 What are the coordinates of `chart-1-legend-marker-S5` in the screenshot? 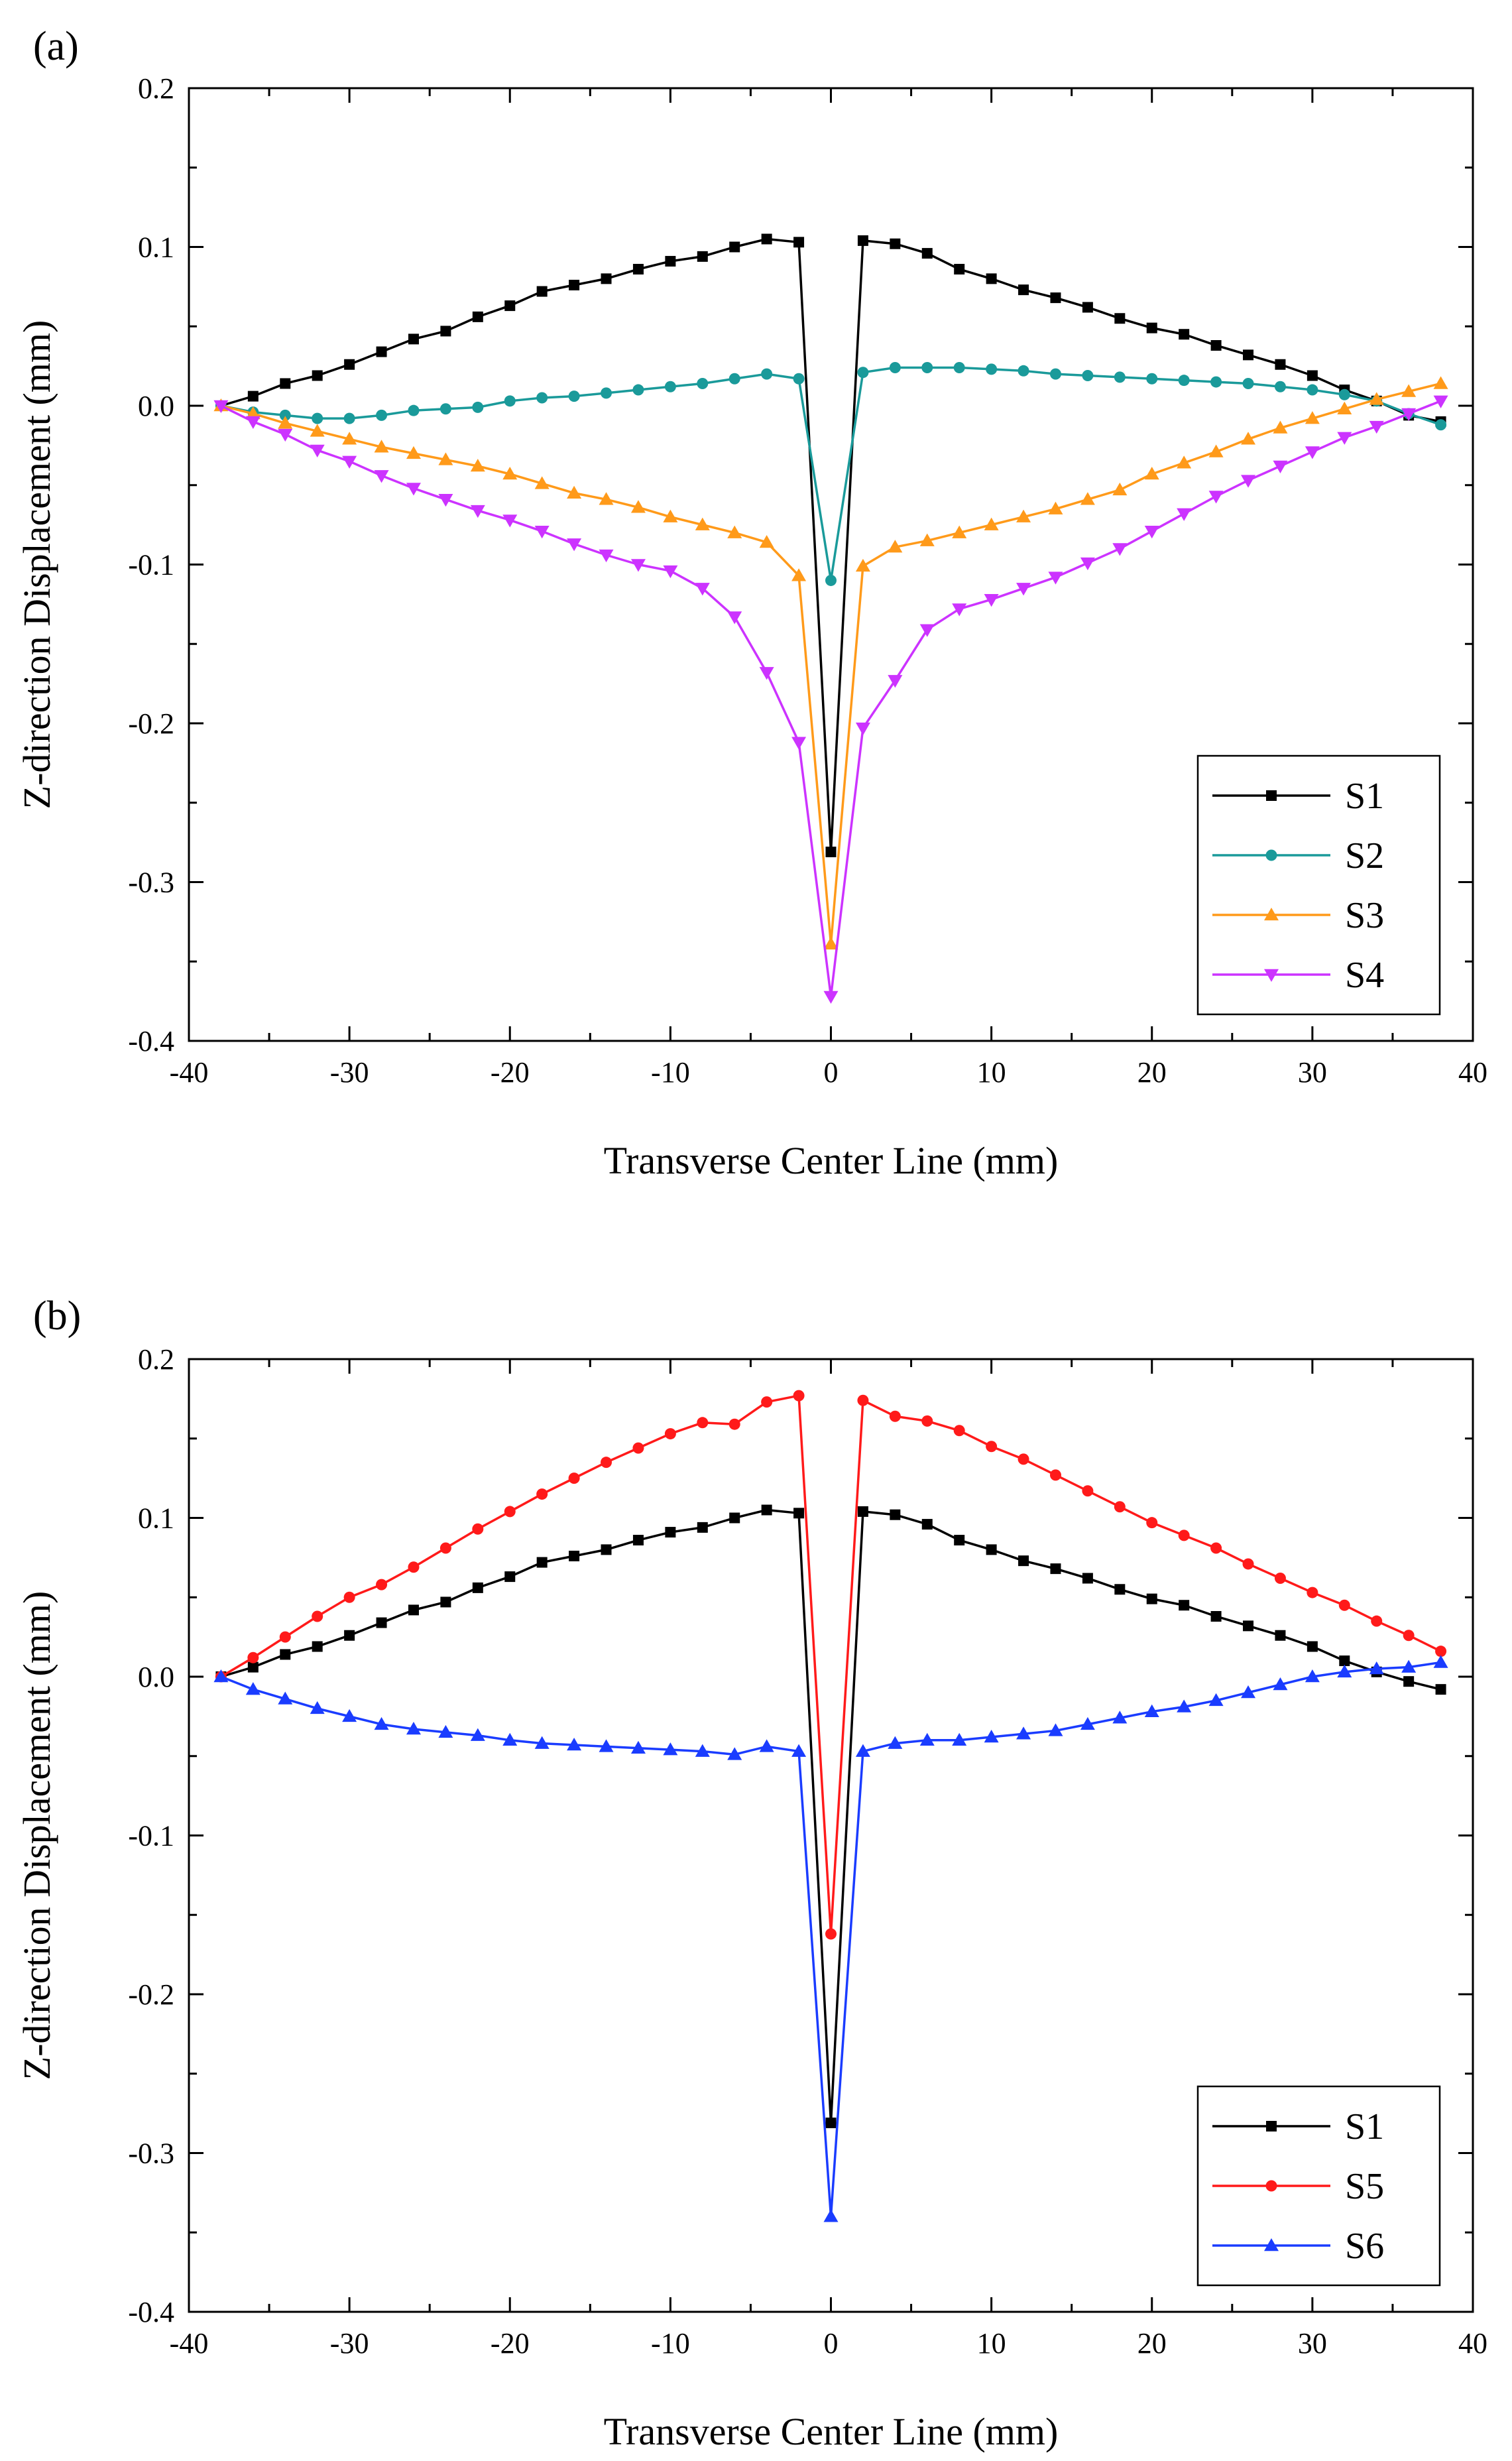 It's located at (1271, 2186).